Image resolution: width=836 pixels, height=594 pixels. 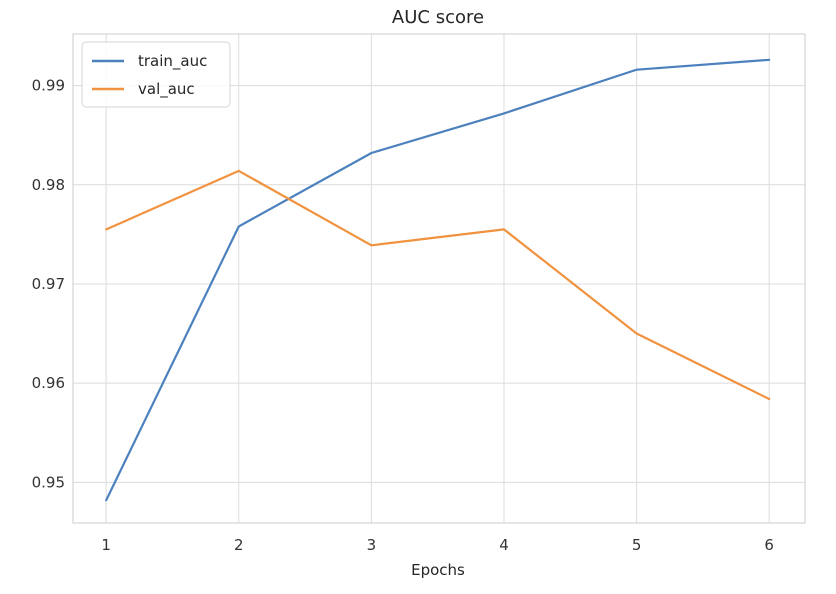 What do you see at coordinates (106, 545) in the screenshot?
I see `x-tick-label: 1` at bounding box center [106, 545].